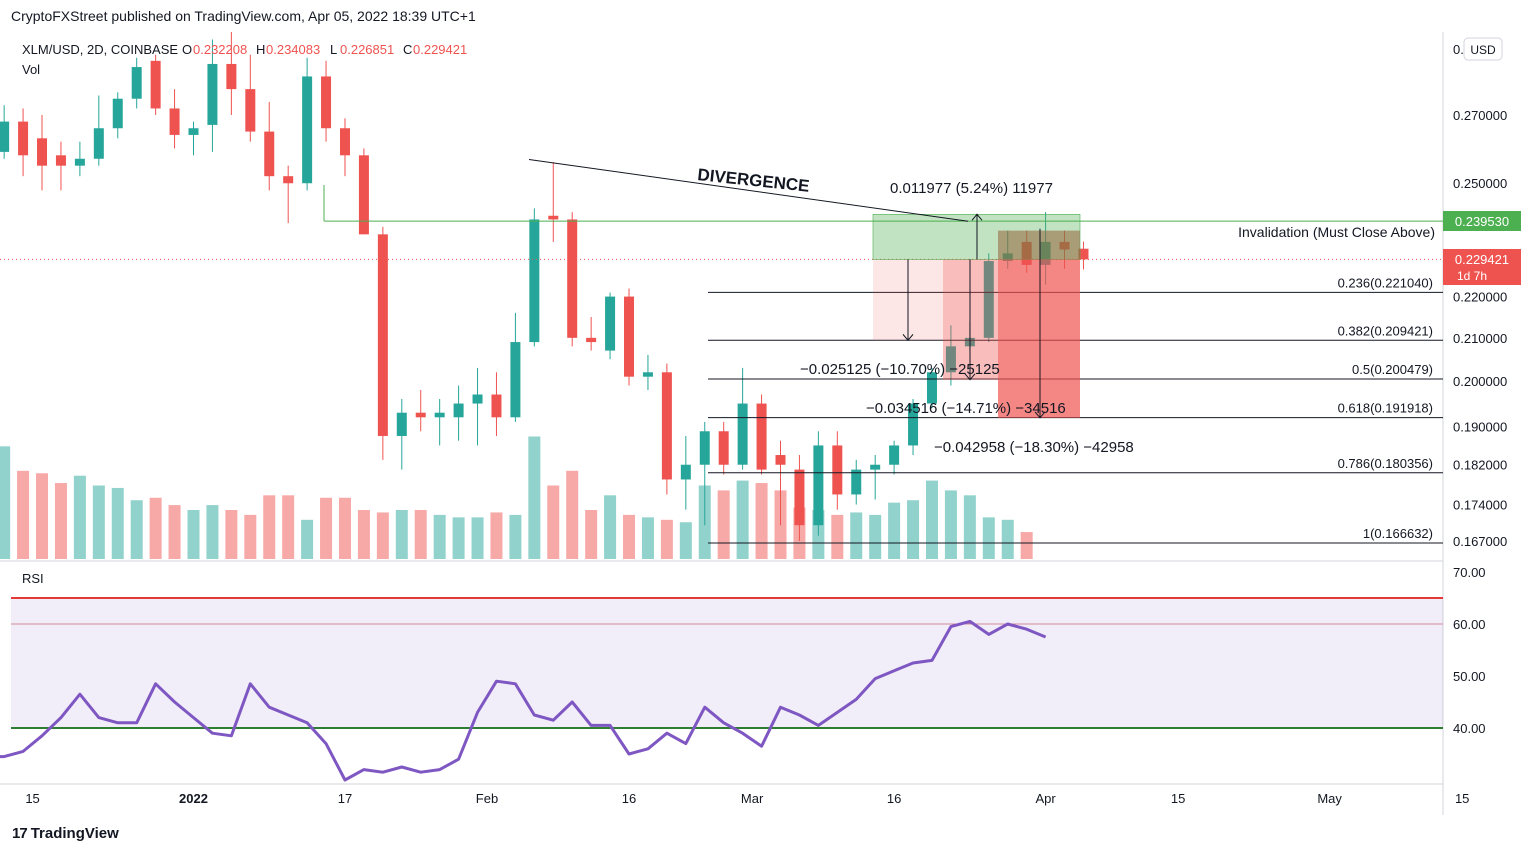 This screenshot has width=1536, height=855. I want to click on legend-c-value: 0.229421, so click(440, 49).